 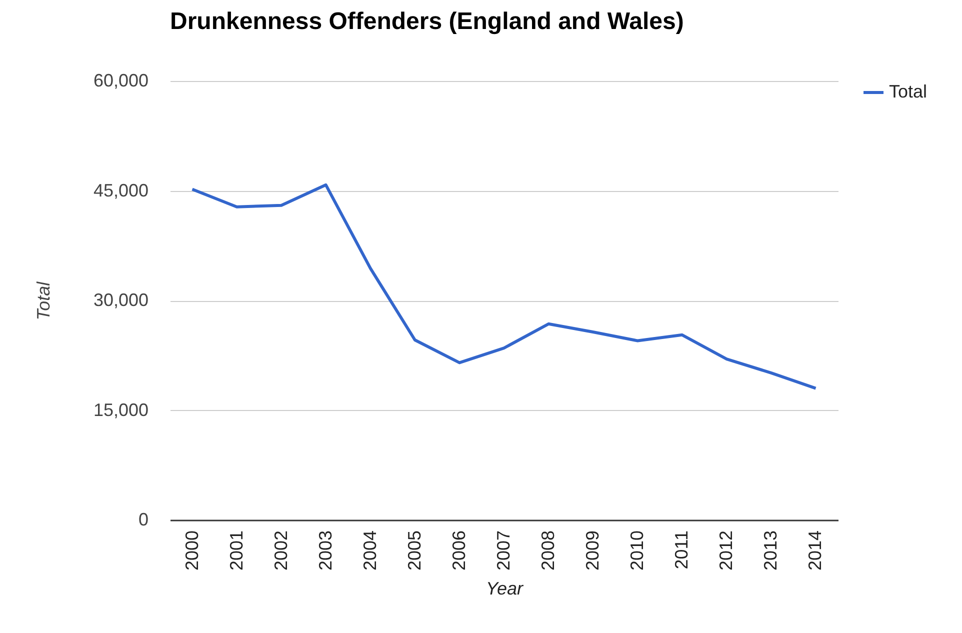 I want to click on y-tick-label: 15,000, so click(x=120, y=410).